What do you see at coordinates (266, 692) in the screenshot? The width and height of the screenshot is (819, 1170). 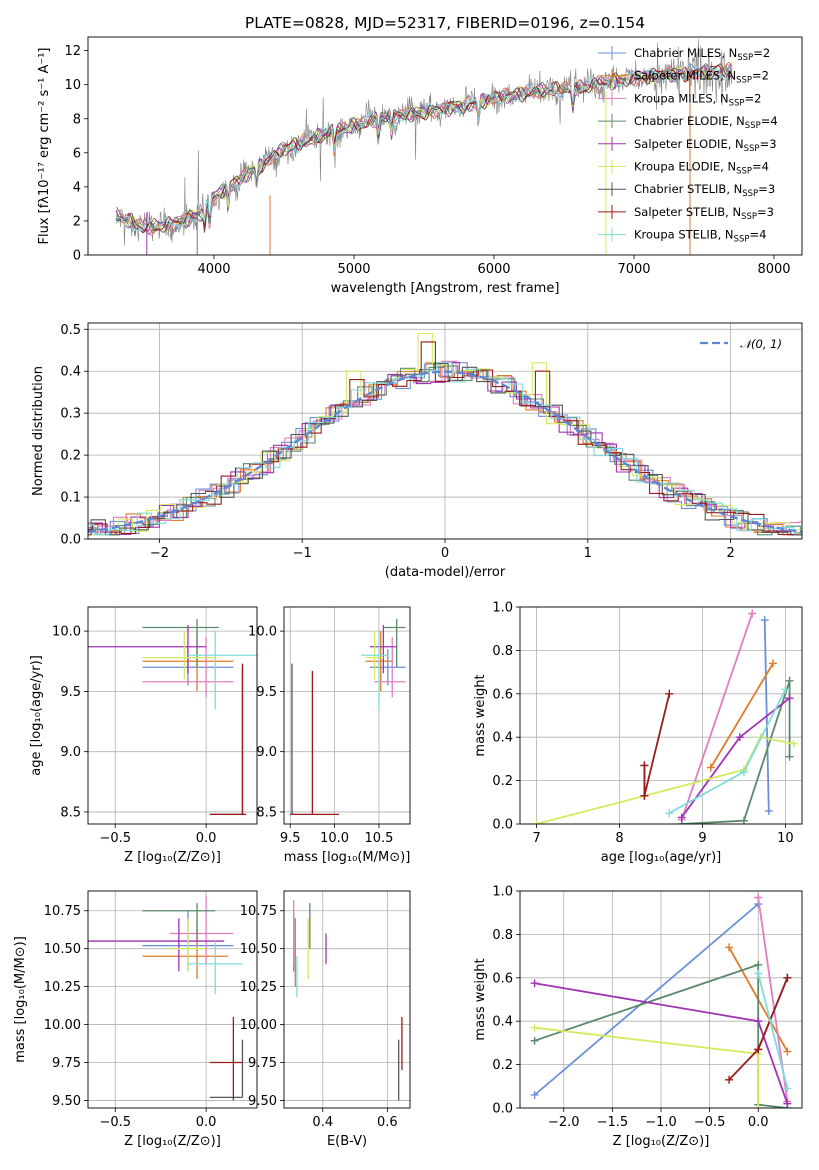 I see `y-tick-label: 9.5` at bounding box center [266, 692].